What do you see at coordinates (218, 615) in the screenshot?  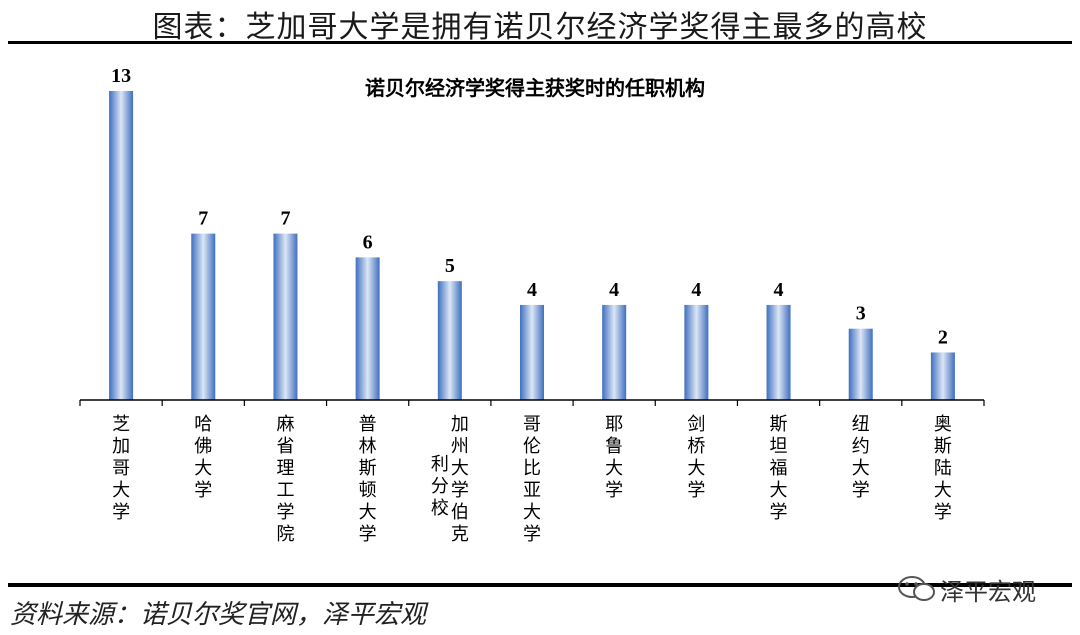 I see `source-note: 资料来源：诺贝尔奖官网，泽平宏观` at bounding box center [218, 615].